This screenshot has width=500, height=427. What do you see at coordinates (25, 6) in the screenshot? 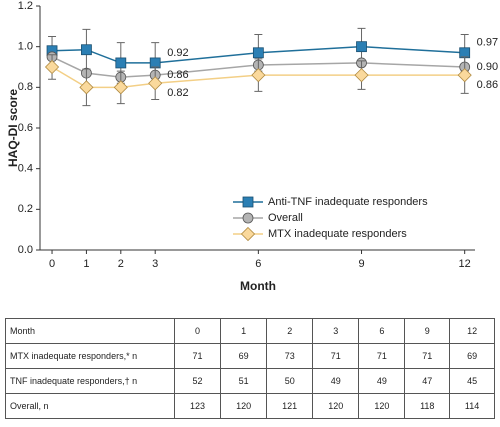
I see `y-tick-label: 1.2` at bounding box center [25, 6].